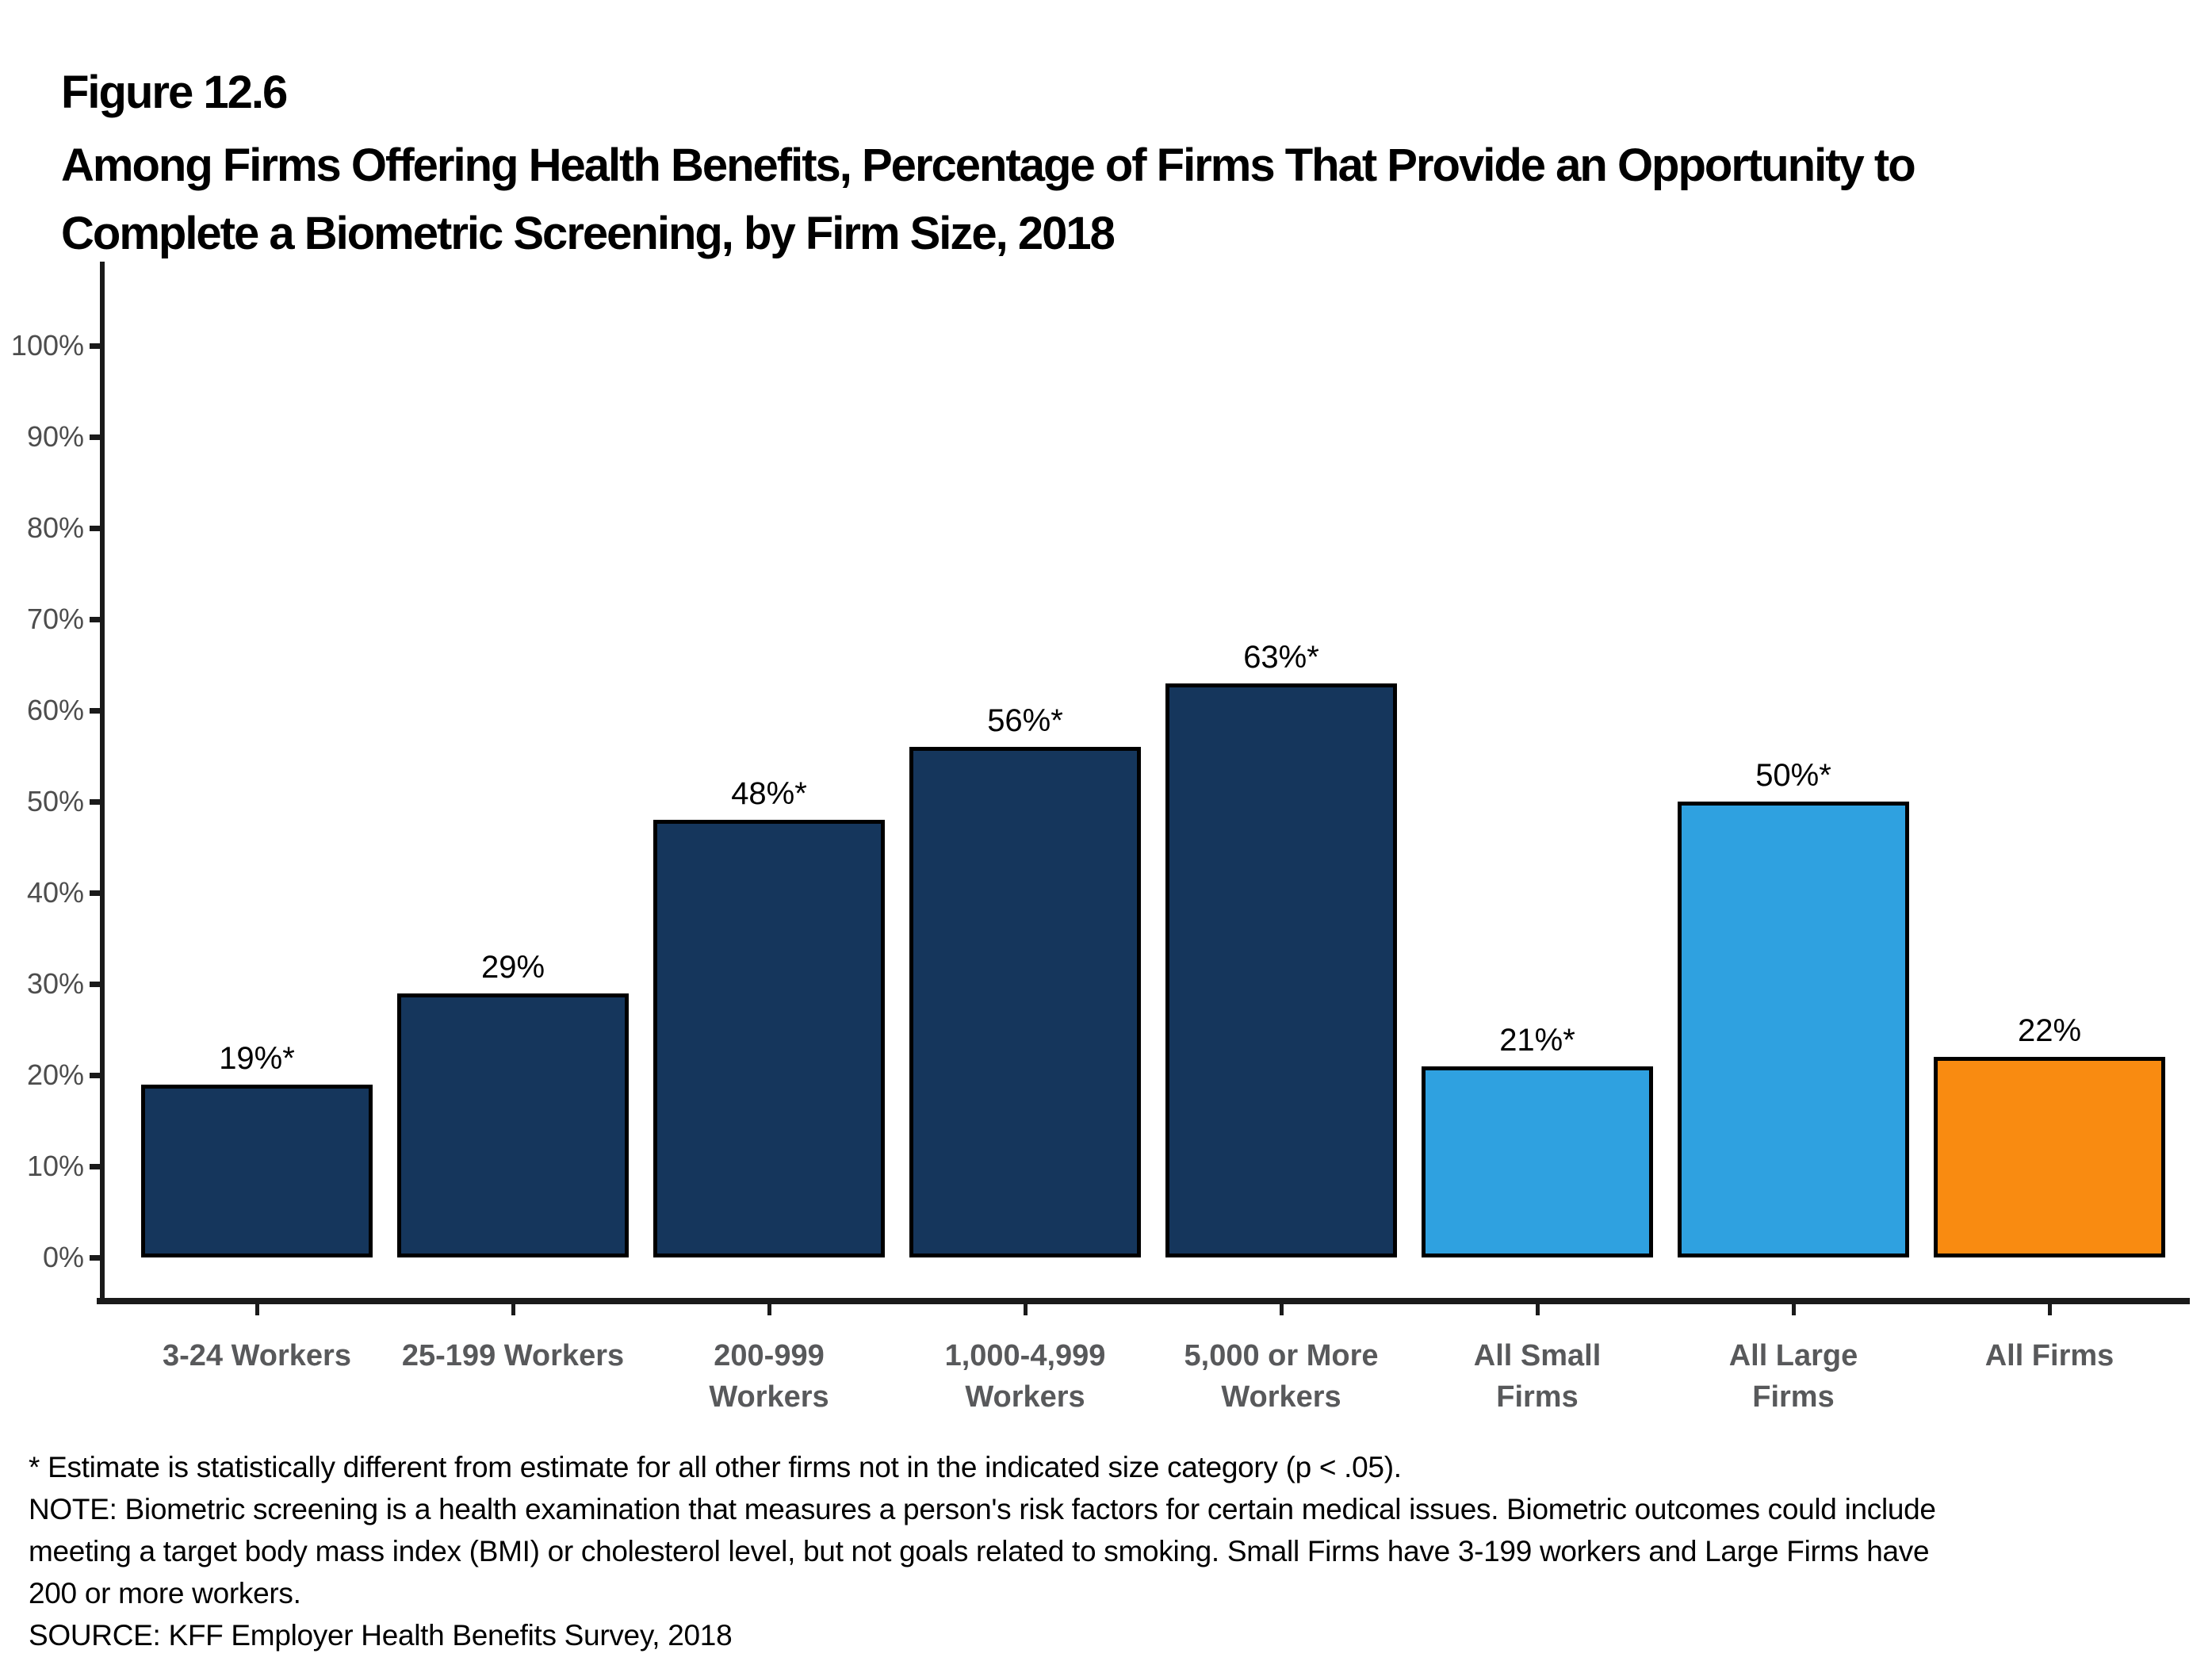 This screenshot has height=1665, width=2212. I want to click on x-axis-category-label-line: All Firms, so click(2049, 1355).